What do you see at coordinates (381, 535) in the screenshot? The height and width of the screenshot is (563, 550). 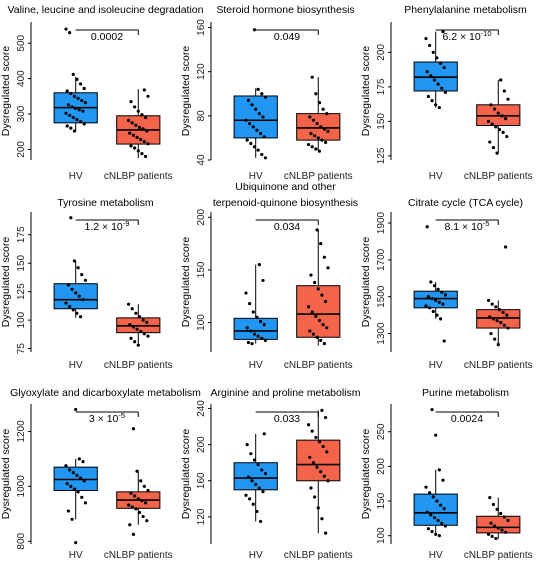 I see `y-tick-label: 100` at bounding box center [381, 535].